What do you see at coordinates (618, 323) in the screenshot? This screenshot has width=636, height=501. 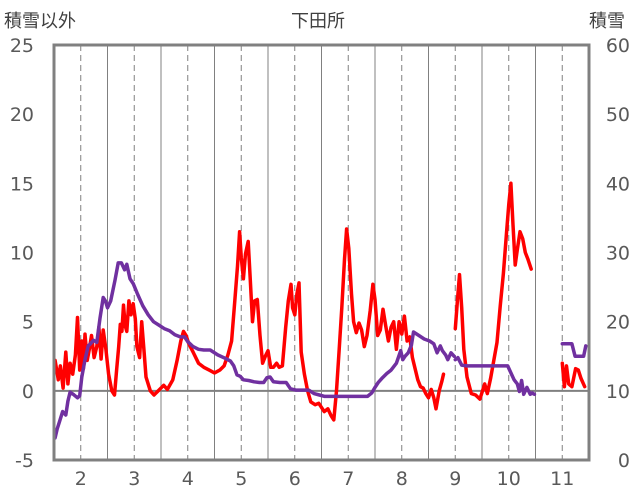 I see `right-tick-label: 20` at bounding box center [618, 323].